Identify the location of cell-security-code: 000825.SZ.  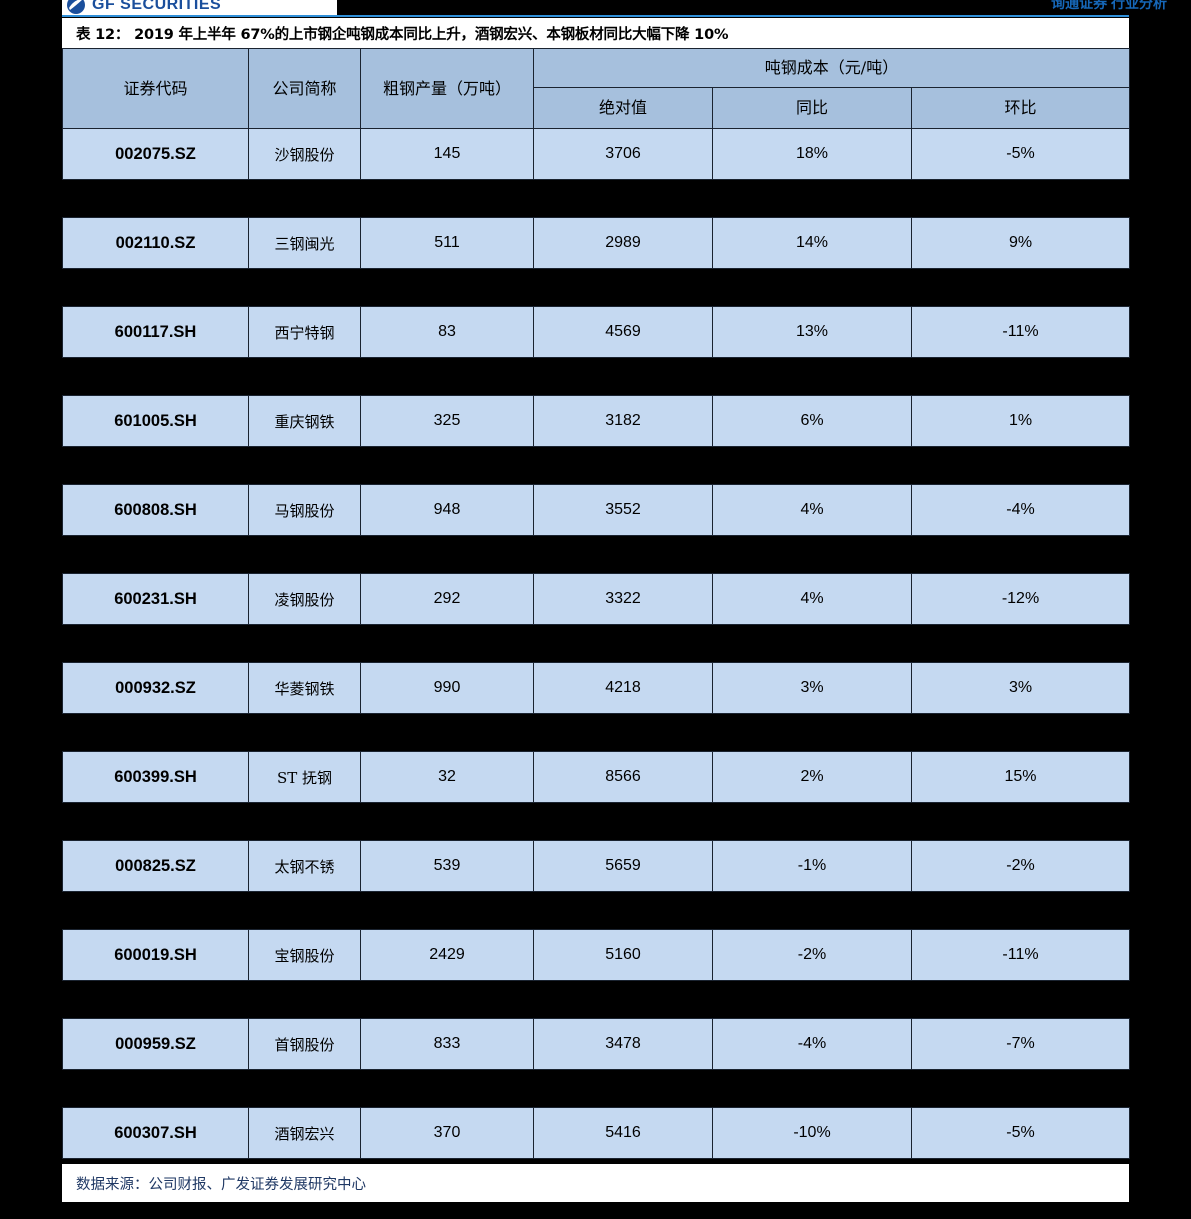
(155, 866).